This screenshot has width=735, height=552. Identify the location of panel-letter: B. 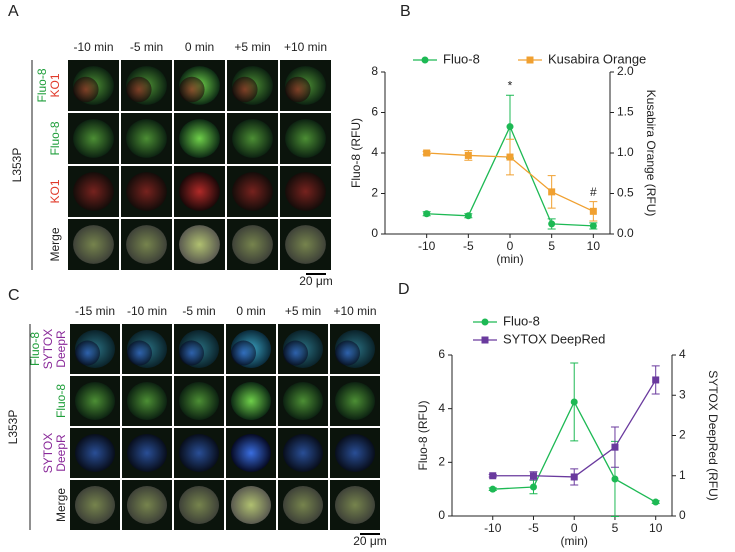
(405, 11).